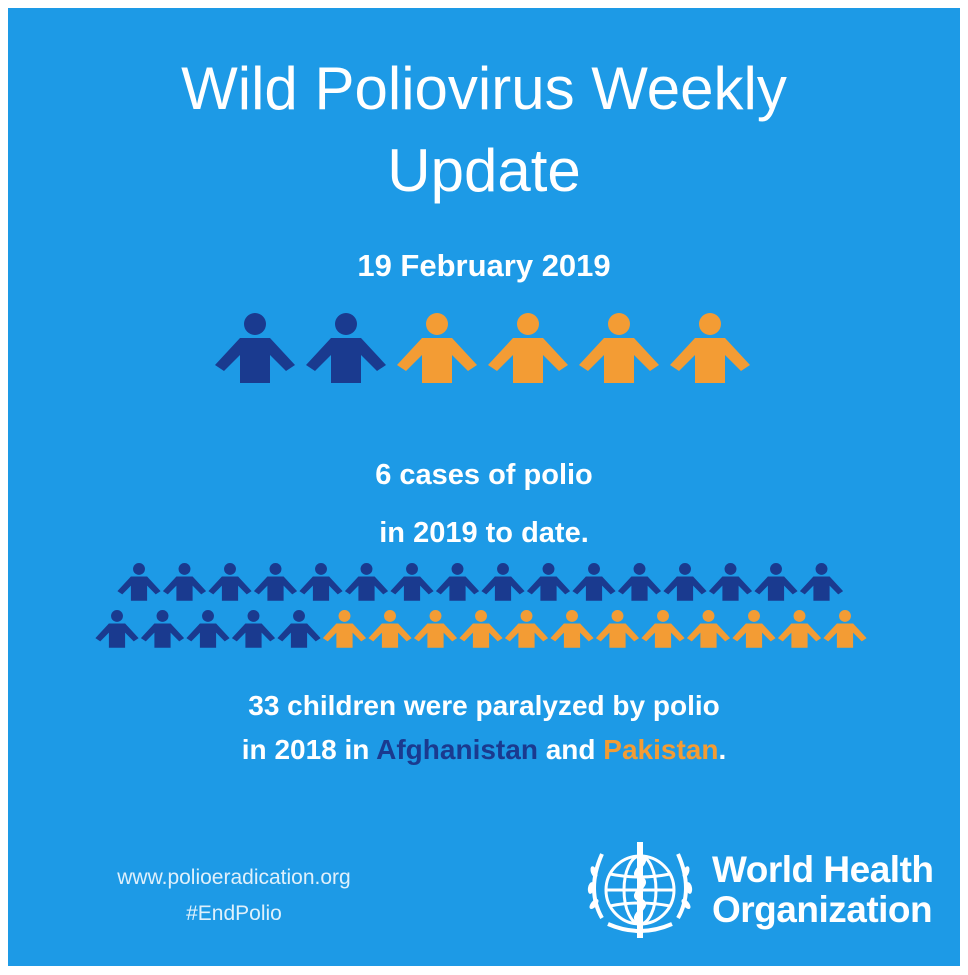 This screenshot has width=968, height=975. What do you see at coordinates (484, 88) in the screenshot?
I see `title-line-1: Wild Poliovirus Weekly` at bounding box center [484, 88].